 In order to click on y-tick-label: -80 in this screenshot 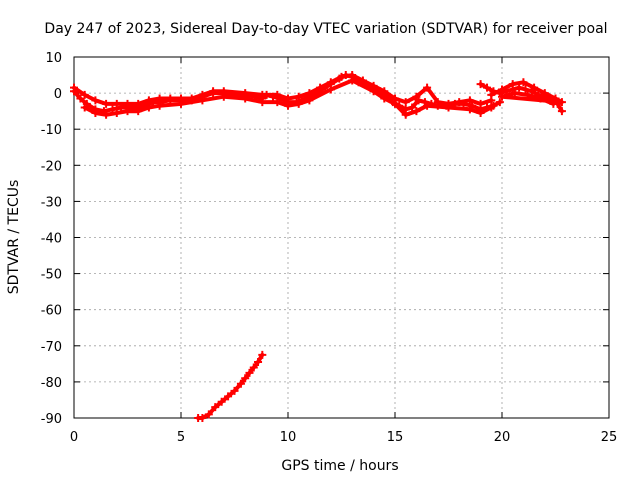, I will do `click(51, 383)`.